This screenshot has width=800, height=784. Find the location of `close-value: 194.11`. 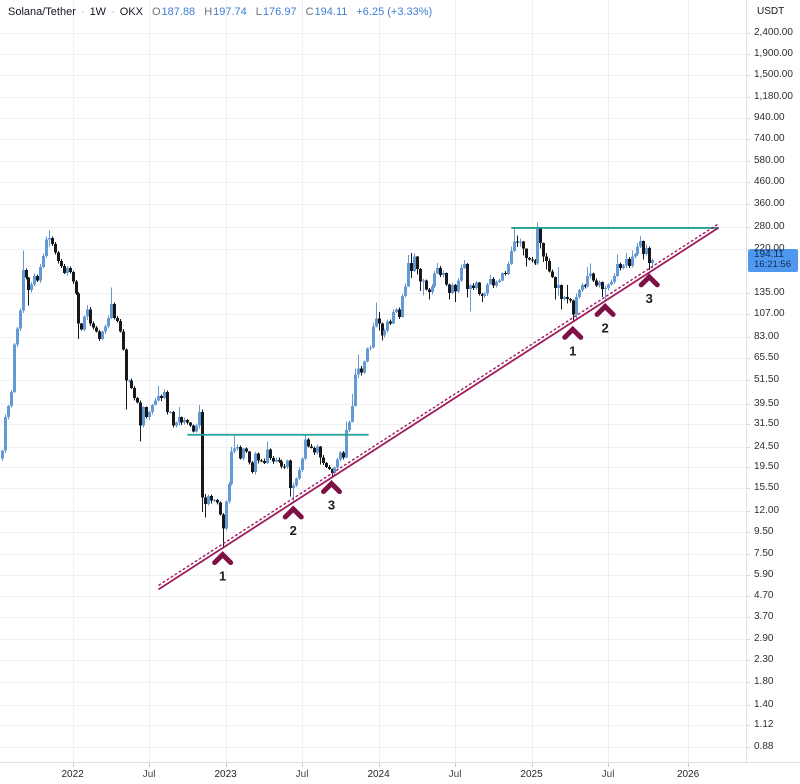

close-value: 194.11 is located at coordinates (331, 12).